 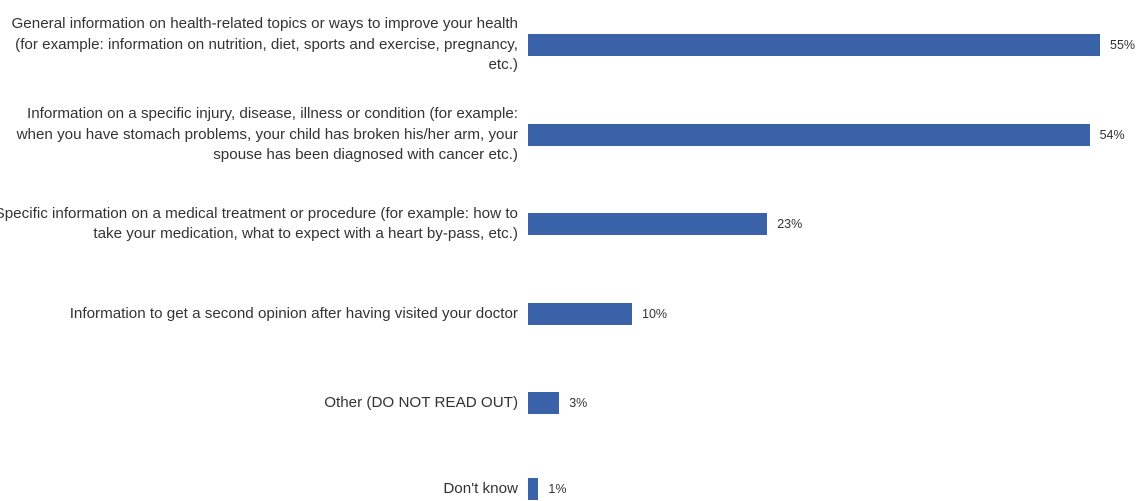 What do you see at coordinates (480, 488) in the screenshot?
I see `category-label: Don't know` at bounding box center [480, 488].